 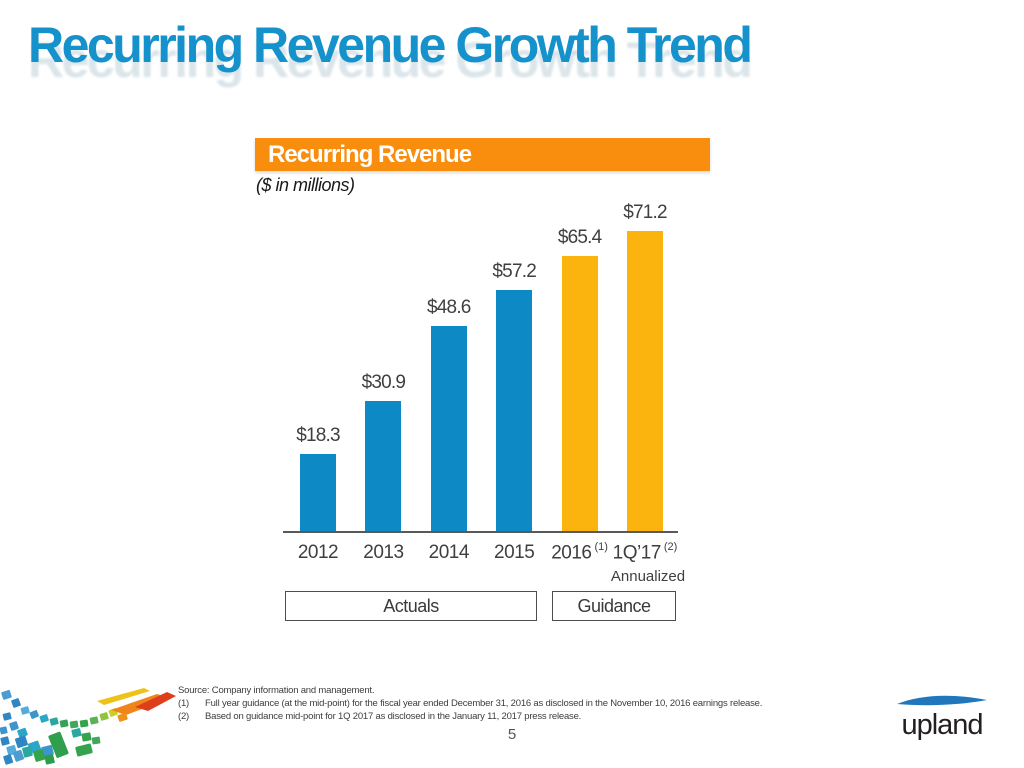 What do you see at coordinates (942, 725) in the screenshot?
I see `upland-wordmark: upland` at bounding box center [942, 725].